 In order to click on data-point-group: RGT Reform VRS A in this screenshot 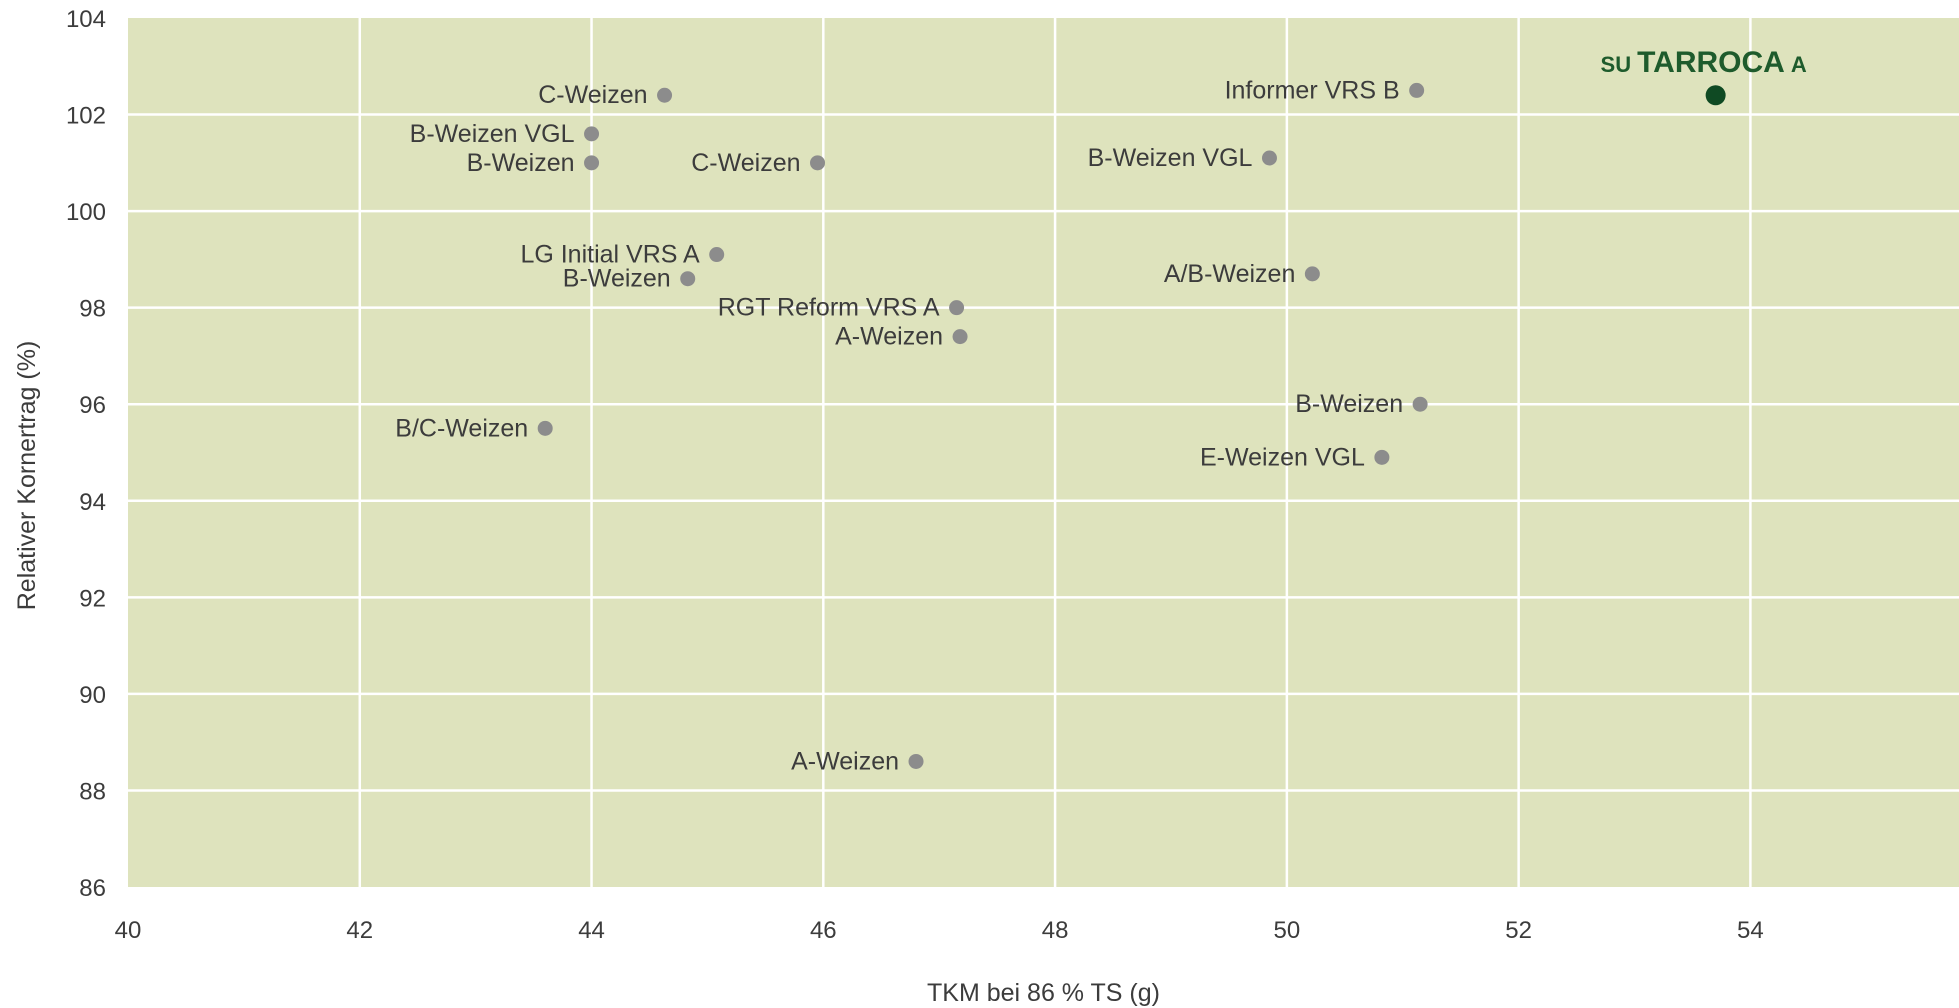, I will do `click(841, 308)`.